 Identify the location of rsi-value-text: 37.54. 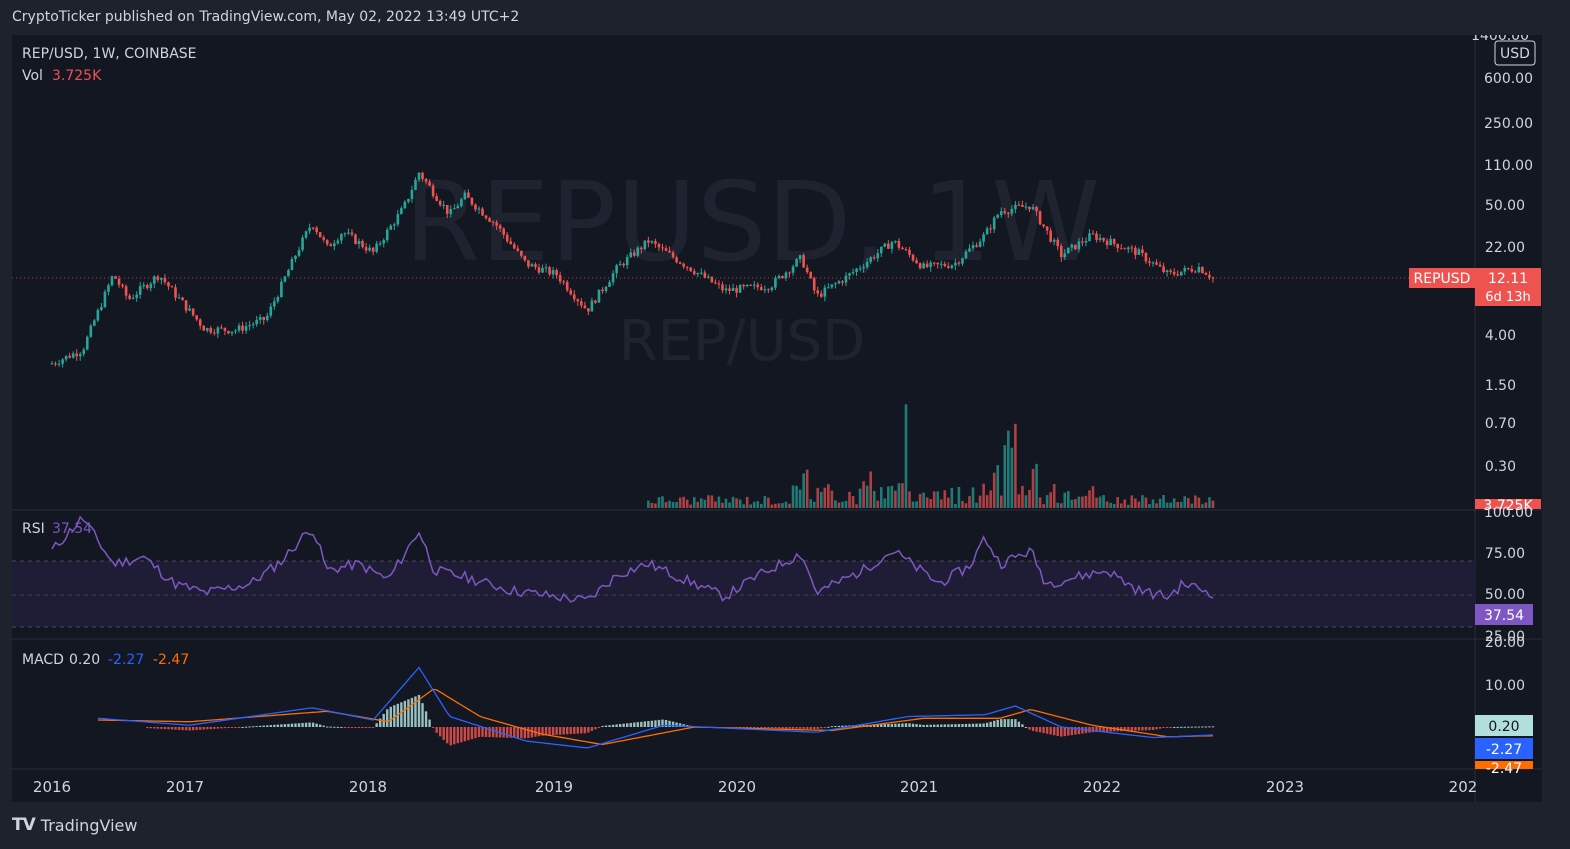
(1504, 616).